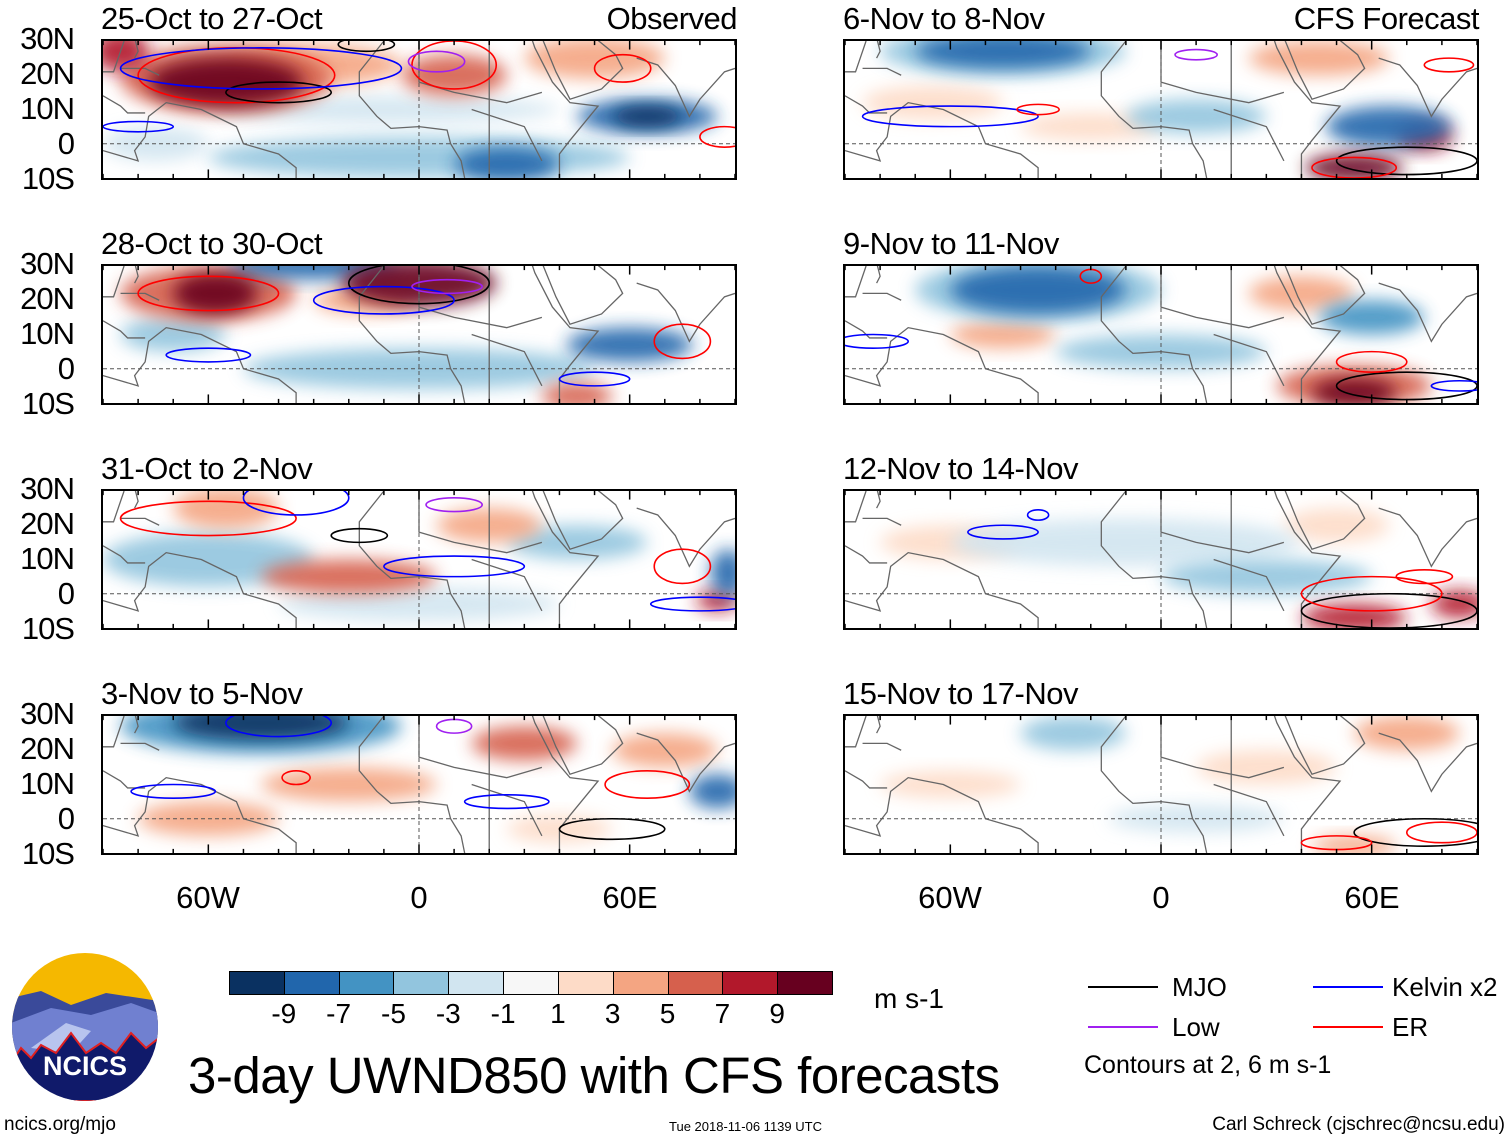  I want to click on panel-title: 31-Oct to 2-Nov, so click(207, 468).